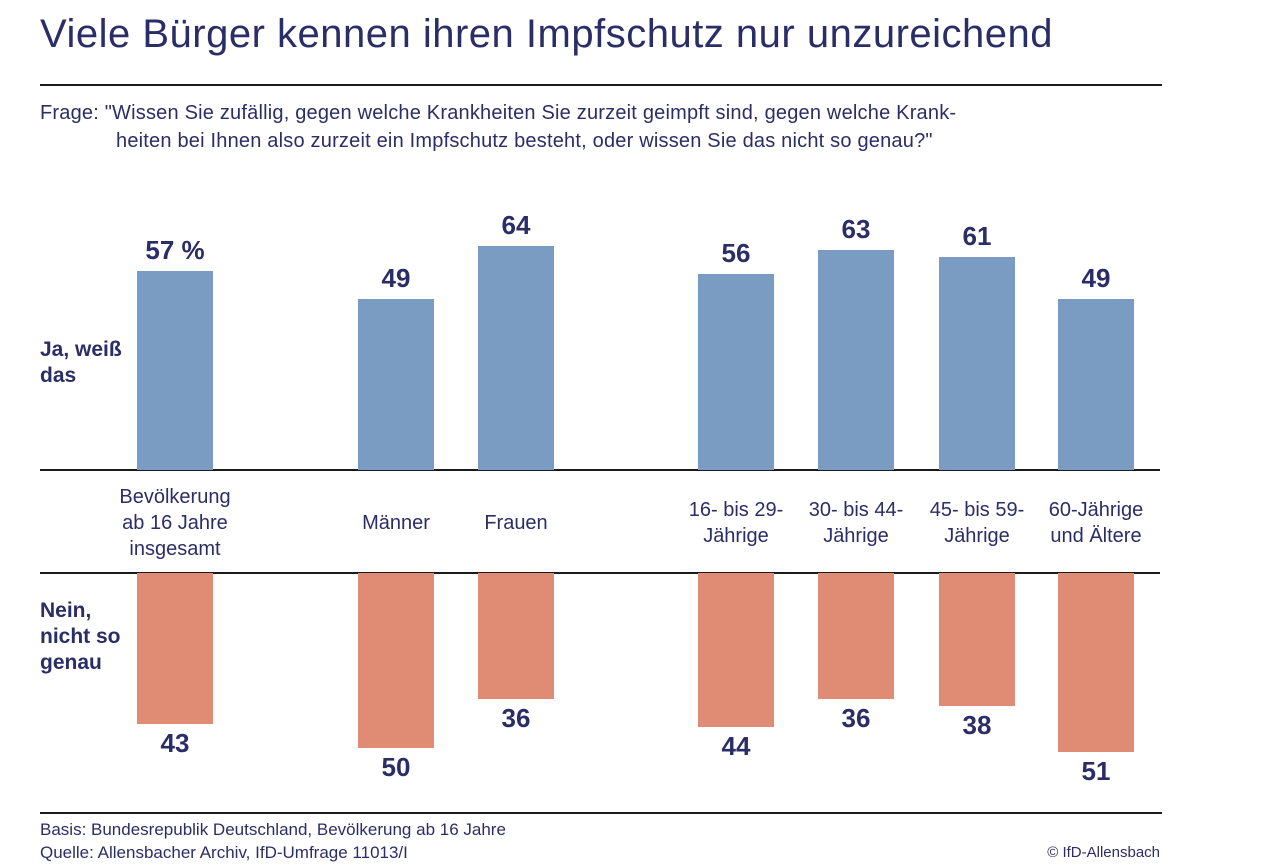 This screenshot has height=868, width=1280. Describe the element at coordinates (396, 767) in the screenshot. I see `value-label-nein: 50` at that location.